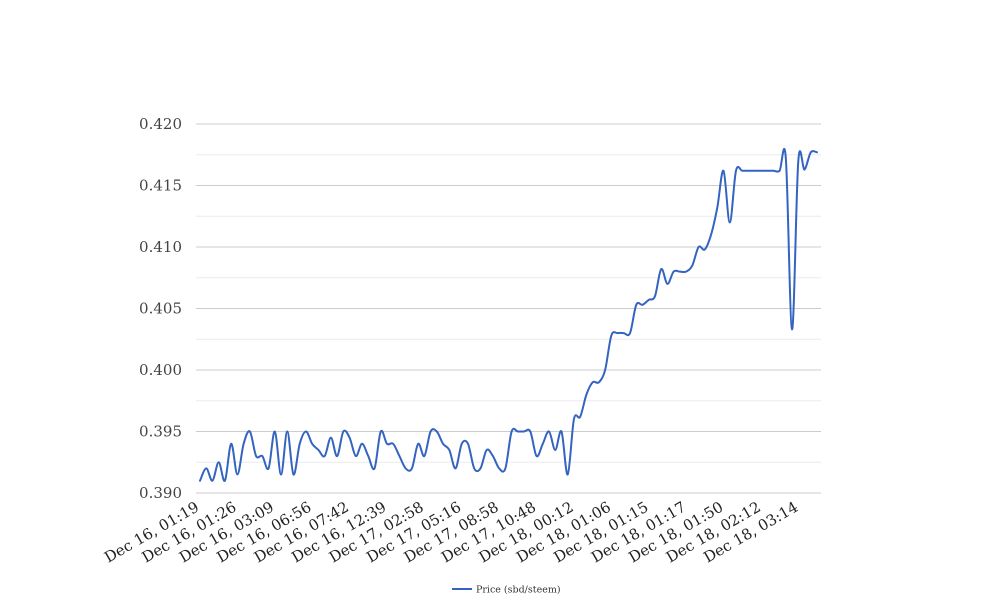 The image size is (1008, 616). I want to click on y-tick-label: 0.410, so click(160, 247).